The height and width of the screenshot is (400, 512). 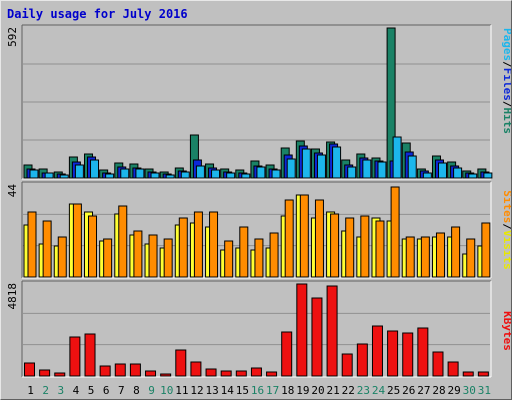 What do you see at coordinates (506, 64) in the screenshot?
I see `legend-top-part: /` at bounding box center [506, 64].